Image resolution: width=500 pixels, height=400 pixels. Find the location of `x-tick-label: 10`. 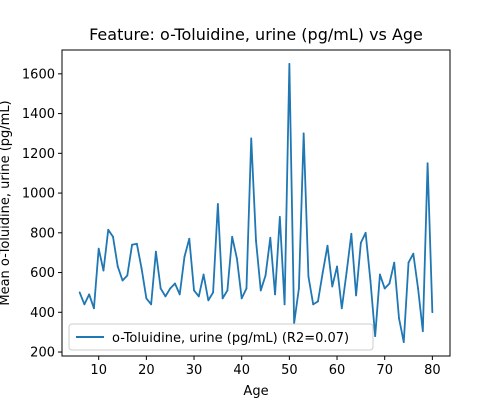

x-tick-label: 10 is located at coordinates (98, 370).